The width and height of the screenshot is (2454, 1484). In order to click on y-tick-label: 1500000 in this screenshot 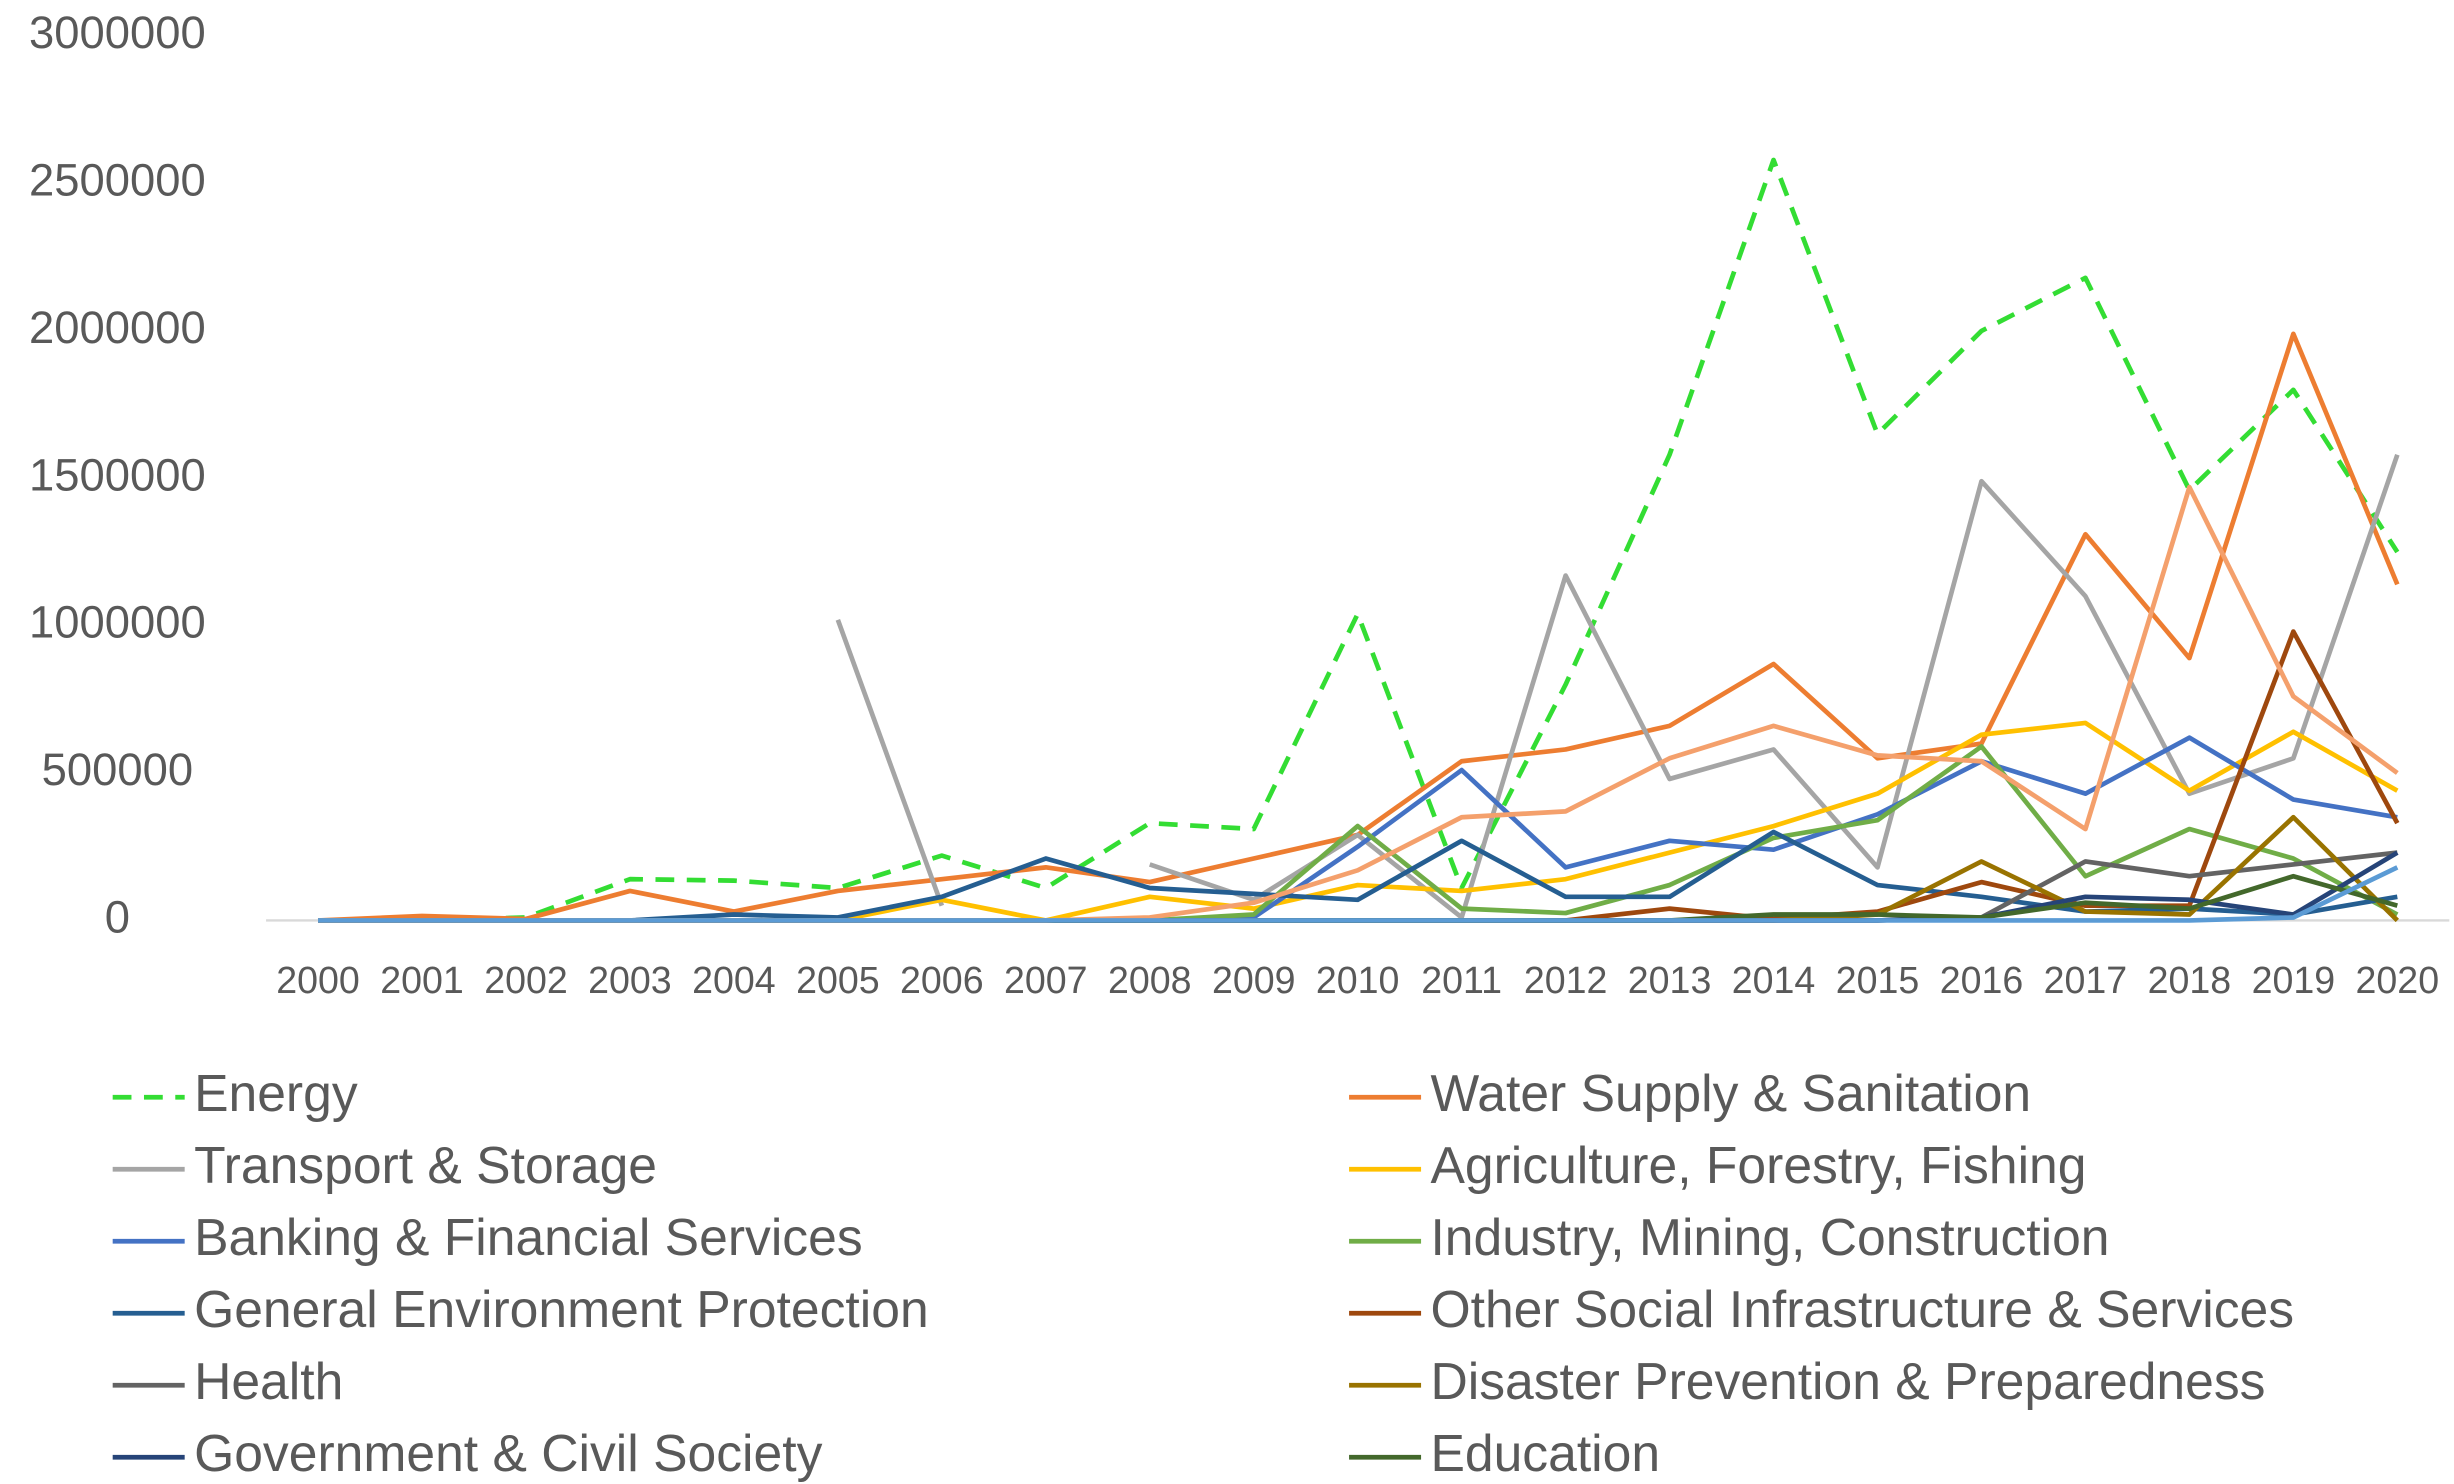, I will do `click(117, 474)`.